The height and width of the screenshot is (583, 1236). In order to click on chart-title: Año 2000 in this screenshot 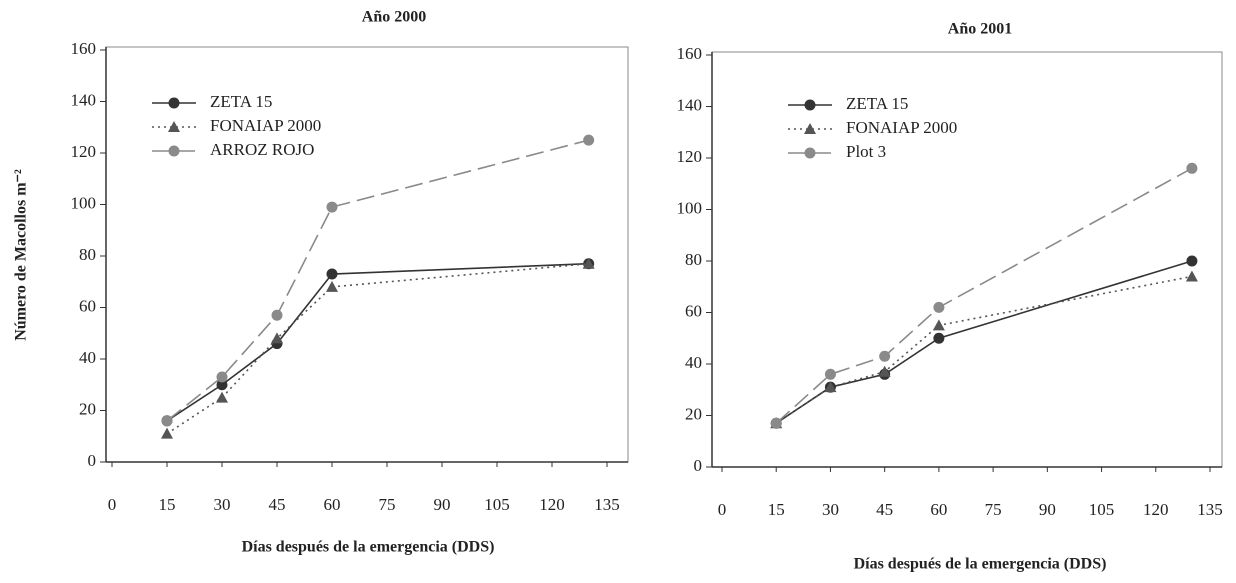, I will do `click(394, 17)`.